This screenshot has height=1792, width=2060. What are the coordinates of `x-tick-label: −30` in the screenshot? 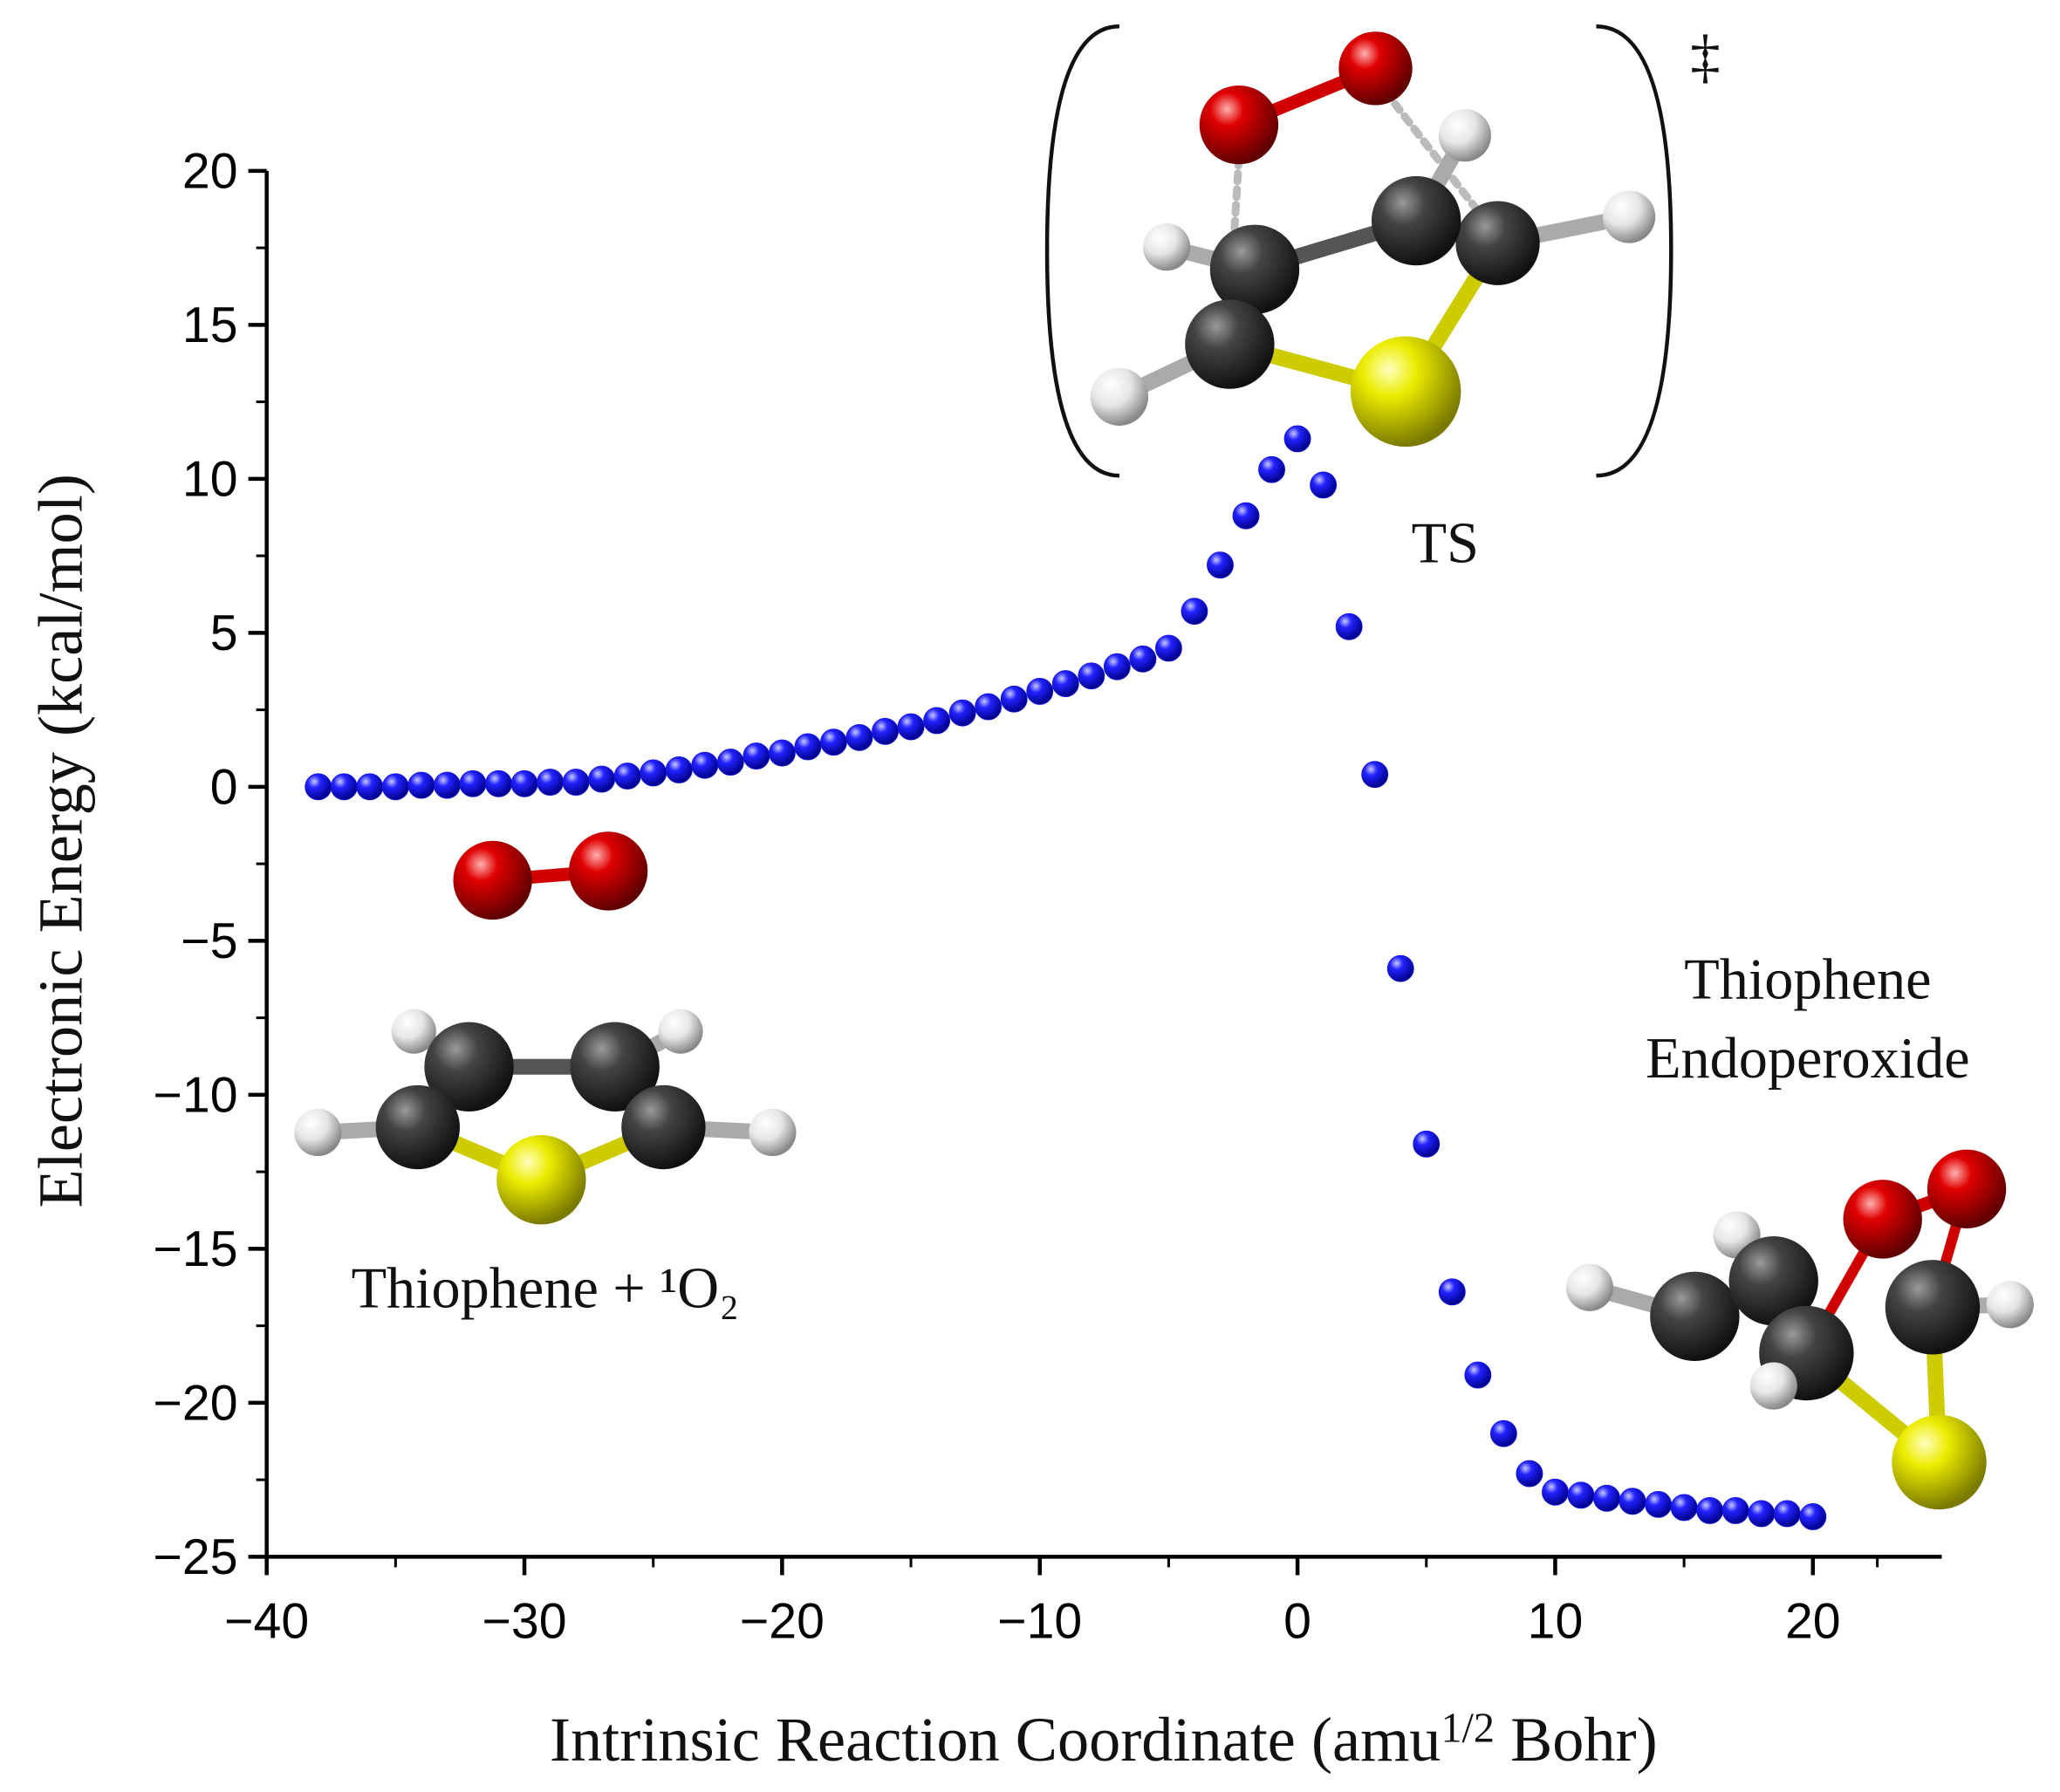 It's located at (524, 1622).